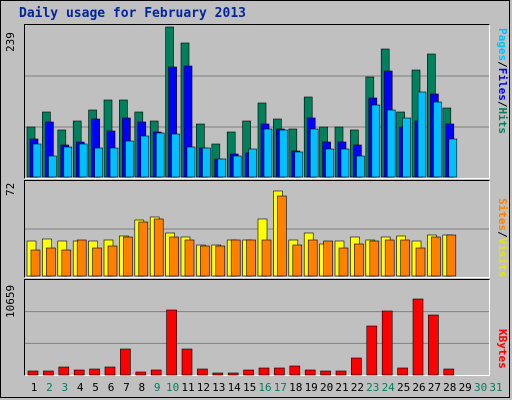 The height and width of the screenshot is (400, 512). I want to click on x-tick-label: 31, so click(496, 387).